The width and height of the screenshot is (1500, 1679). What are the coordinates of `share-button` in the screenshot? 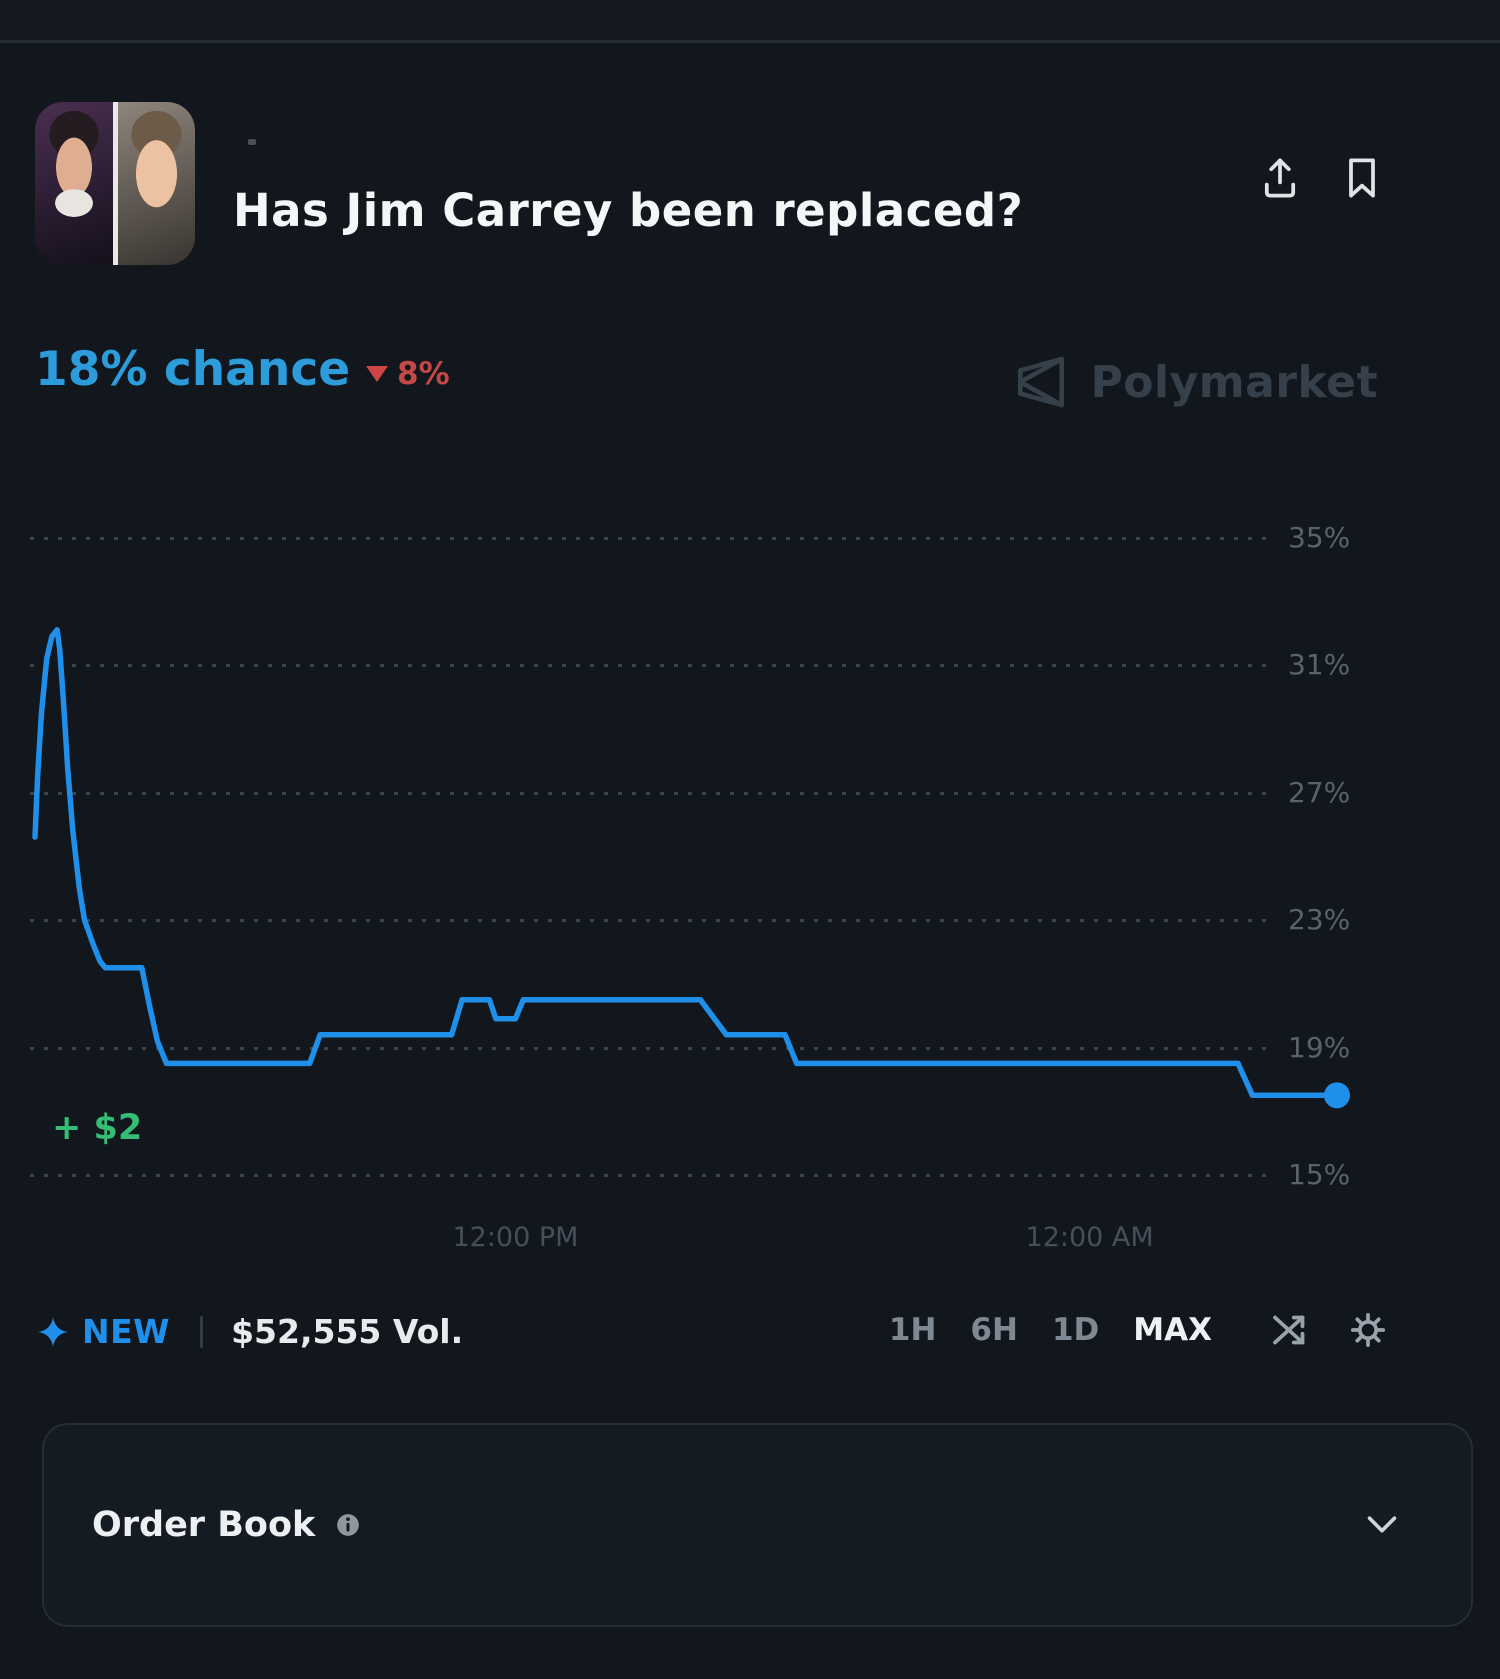 It's located at (1280, 178).